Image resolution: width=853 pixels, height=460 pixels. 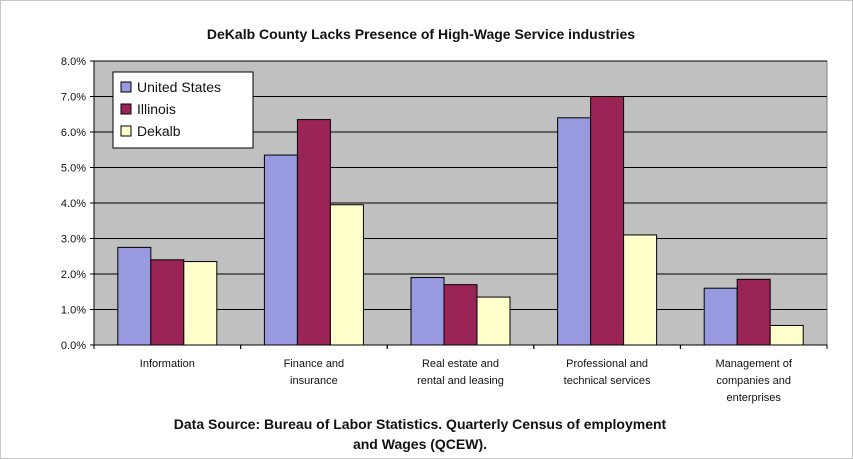 What do you see at coordinates (73, 169) in the screenshot?
I see `y-tick-label: 5.0%` at bounding box center [73, 169].